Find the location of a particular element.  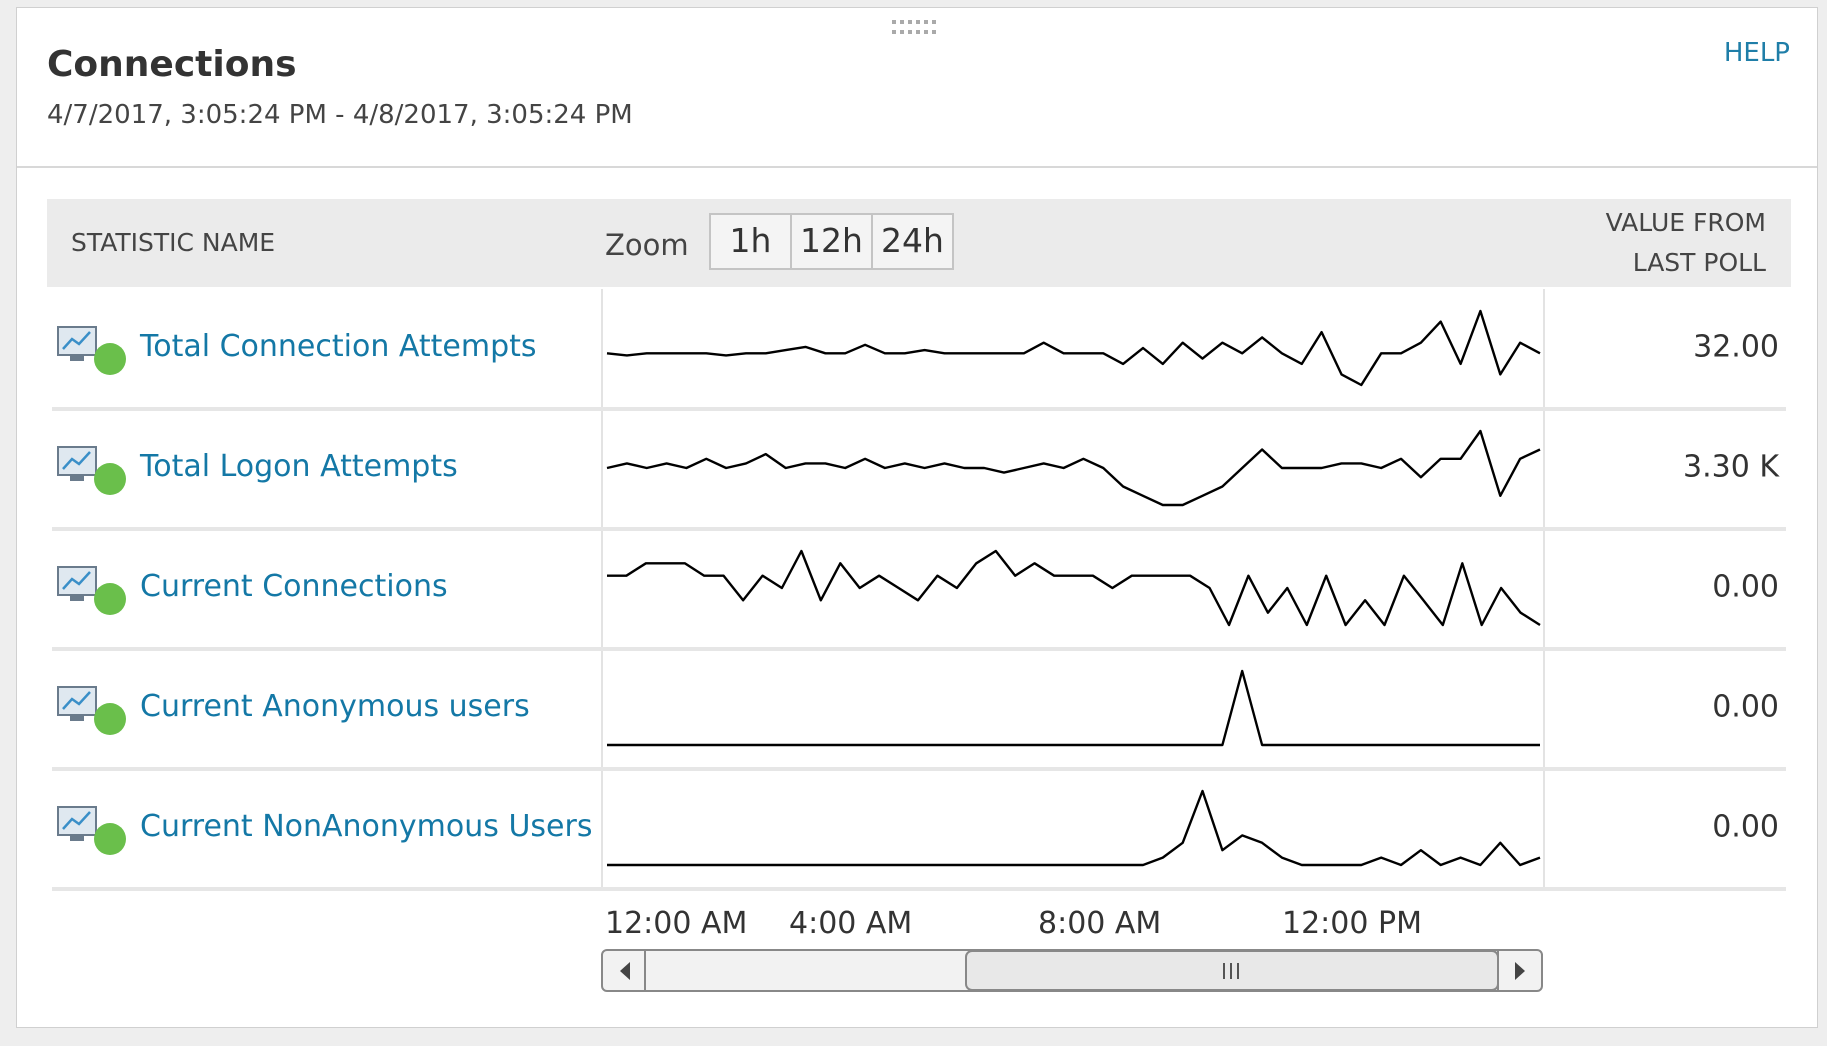

help-link: HELP is located at coordinates (1756, 53).